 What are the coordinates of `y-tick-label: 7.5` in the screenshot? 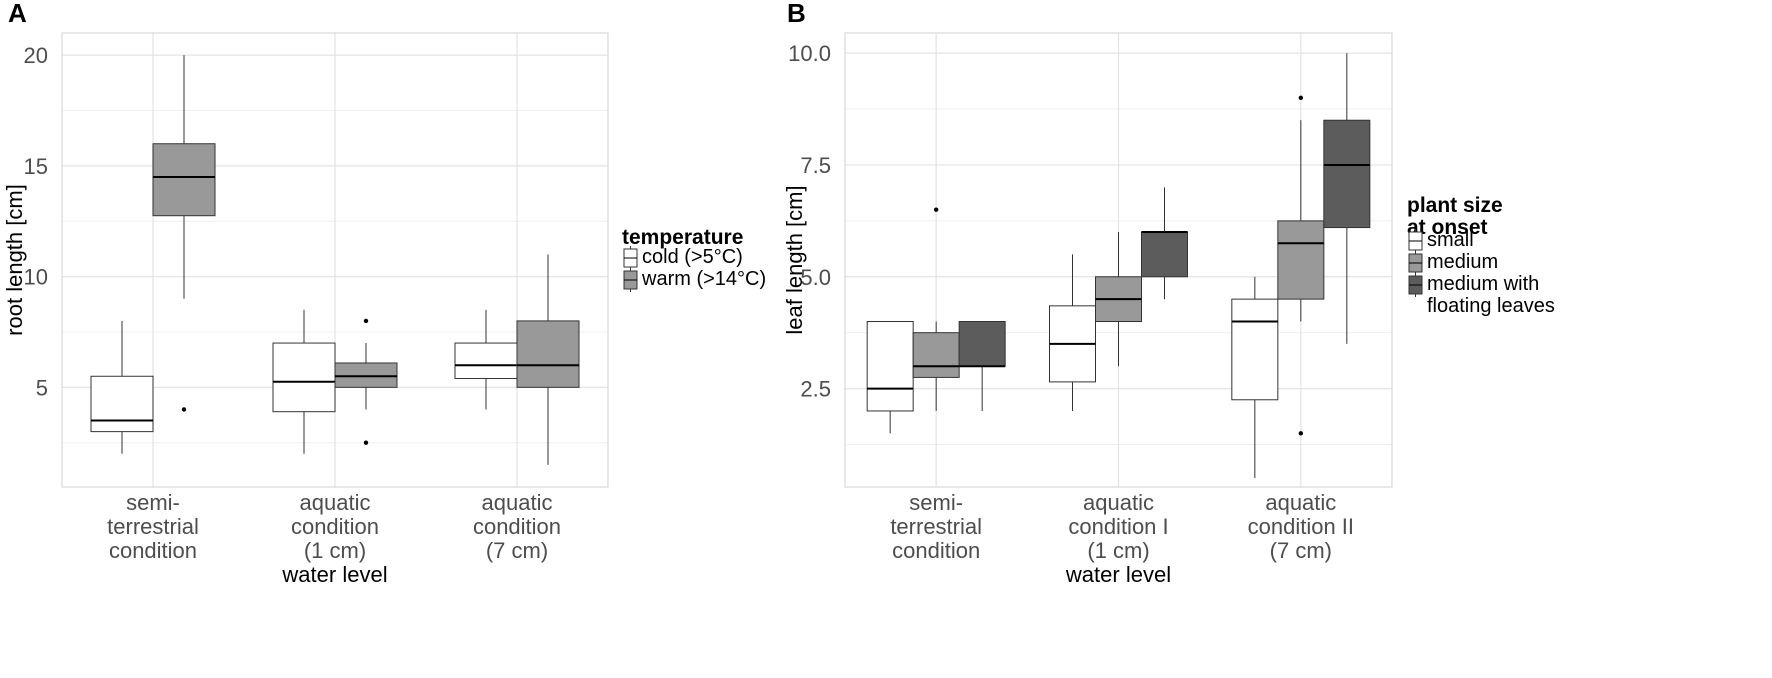 It's located at (815, 165).